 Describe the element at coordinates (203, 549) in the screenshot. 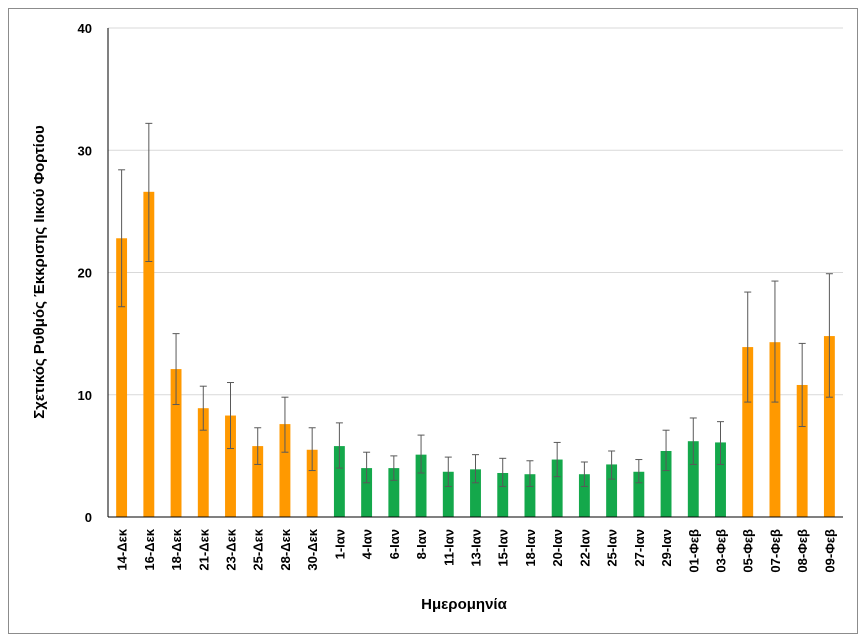

I see `x-tick-label-3: 21-Δεκ` at that location.